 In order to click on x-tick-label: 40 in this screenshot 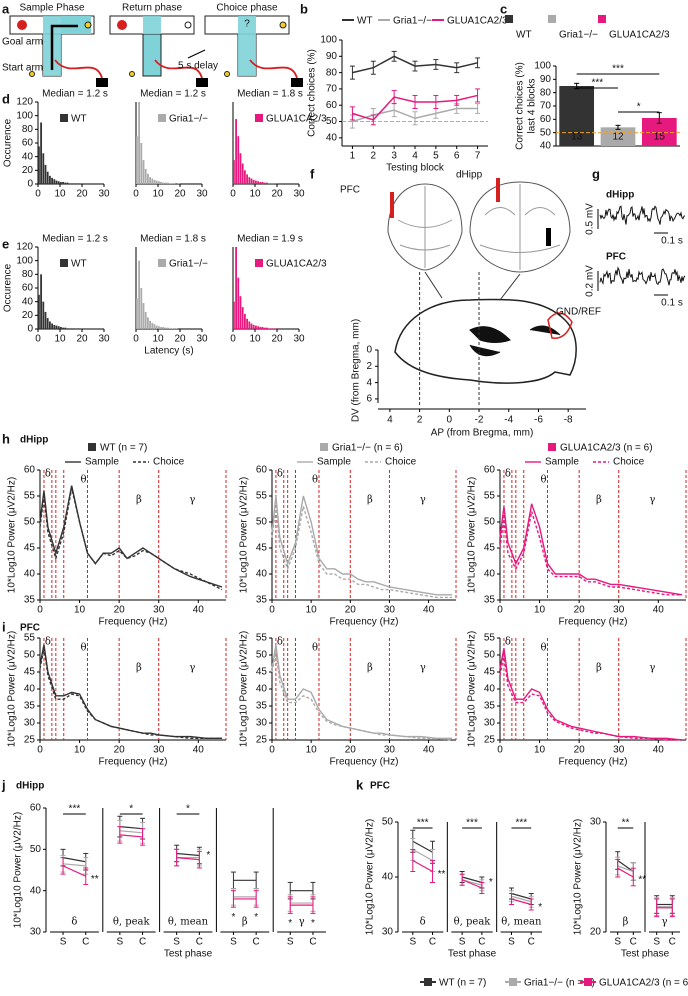, I will do `click(429, 750)`.